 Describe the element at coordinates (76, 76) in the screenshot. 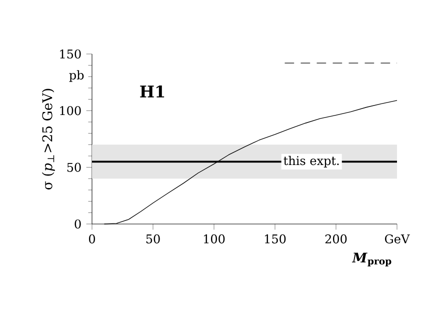

I see `text: pb` at that location.